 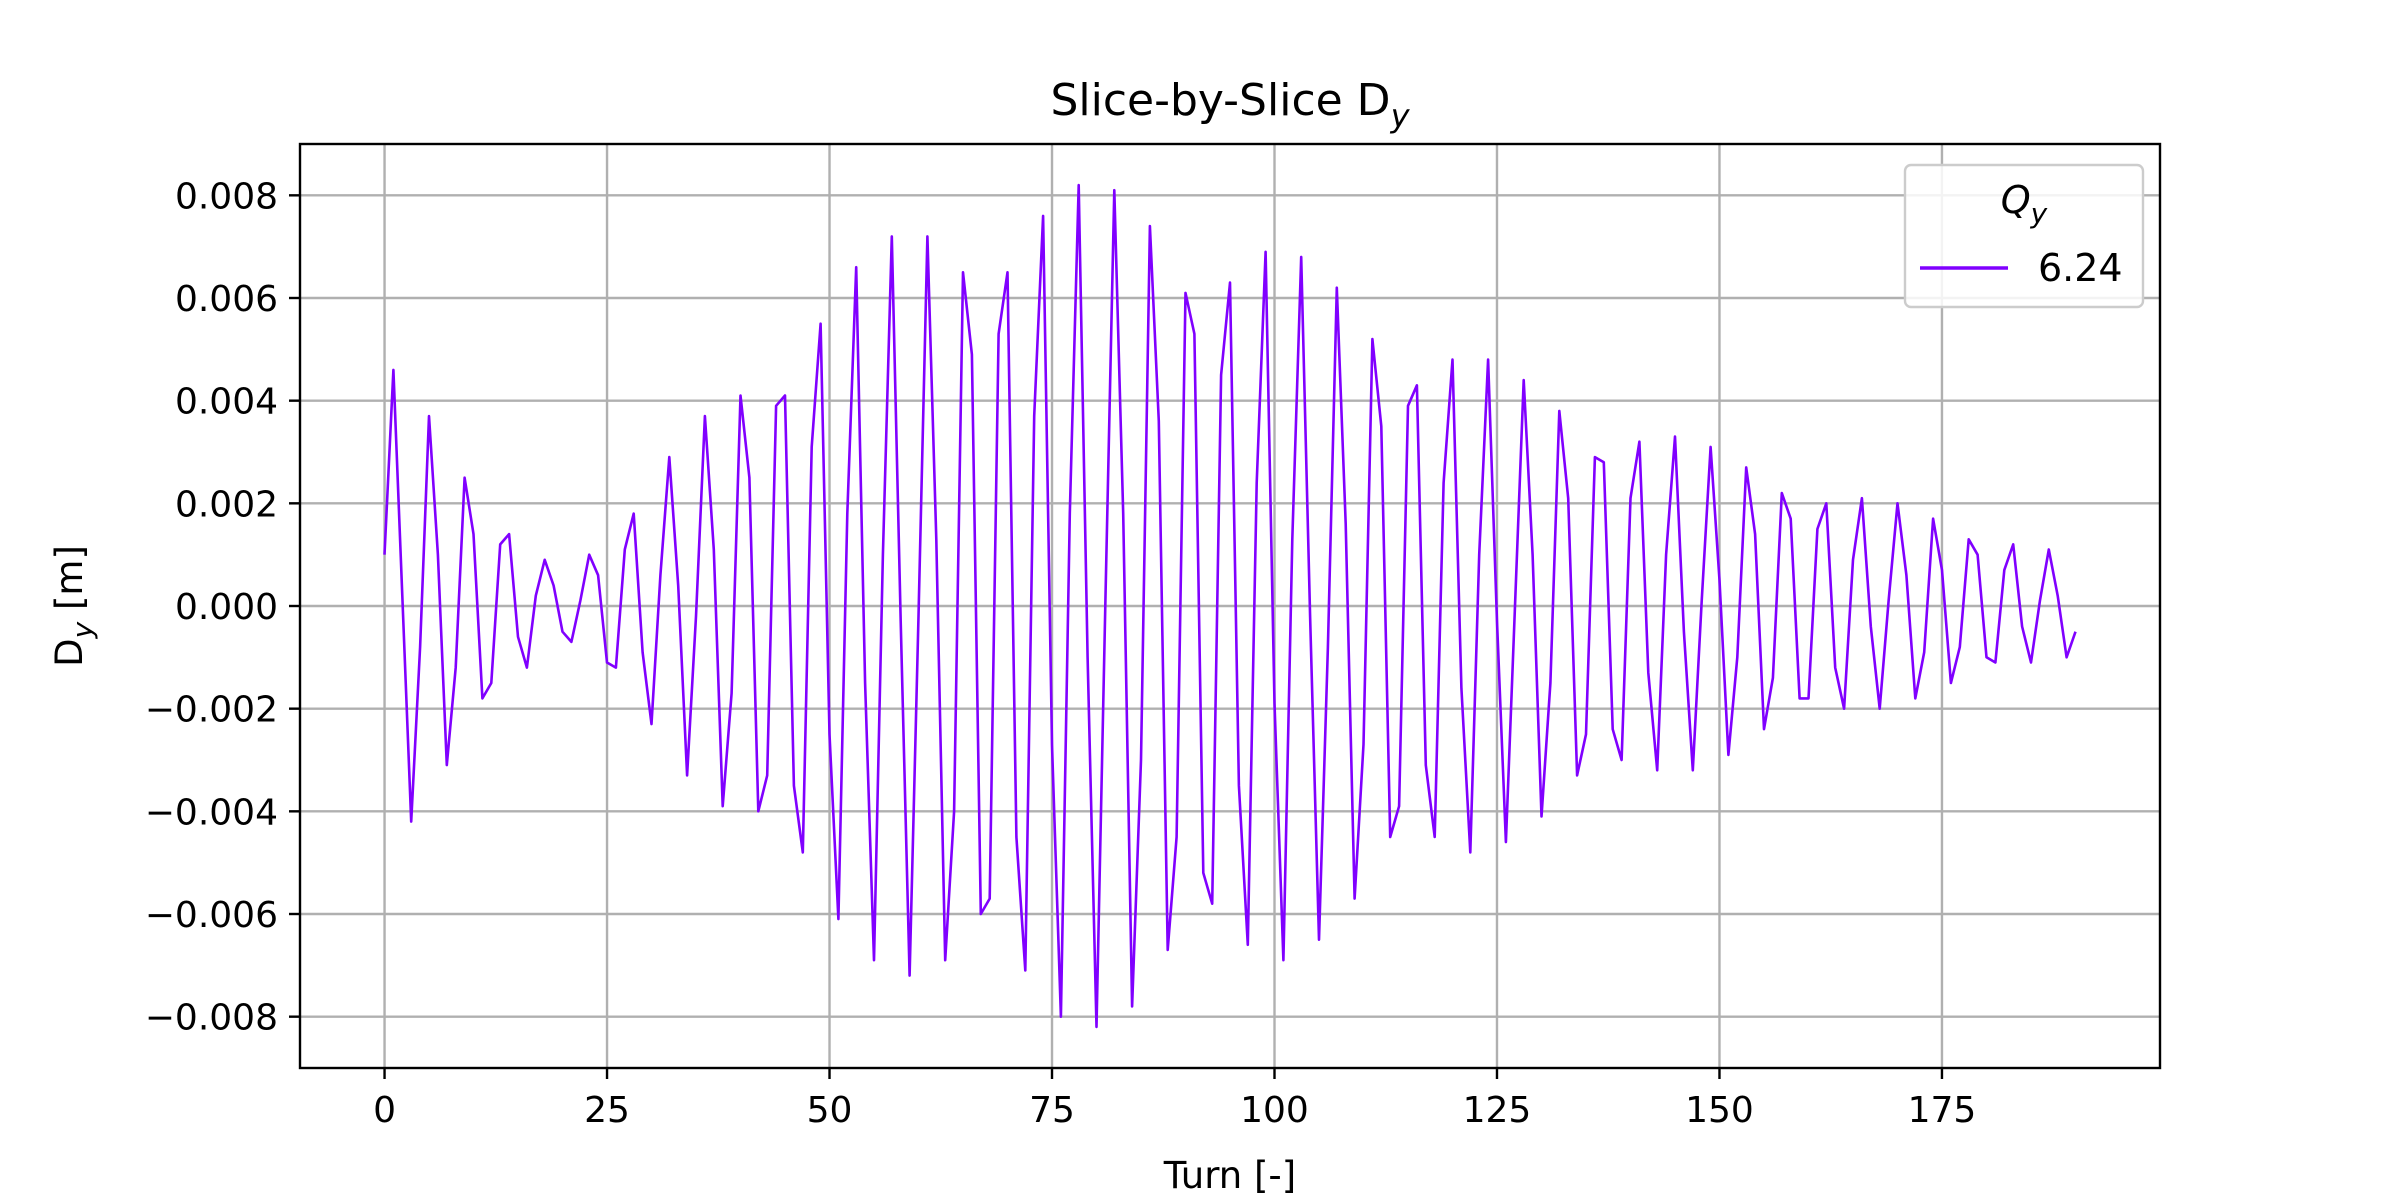 What do you see at coordinates (82, 630) in the screenshot?
I see `y-axis-label-subscript: y` at bounding box center [82, 630].